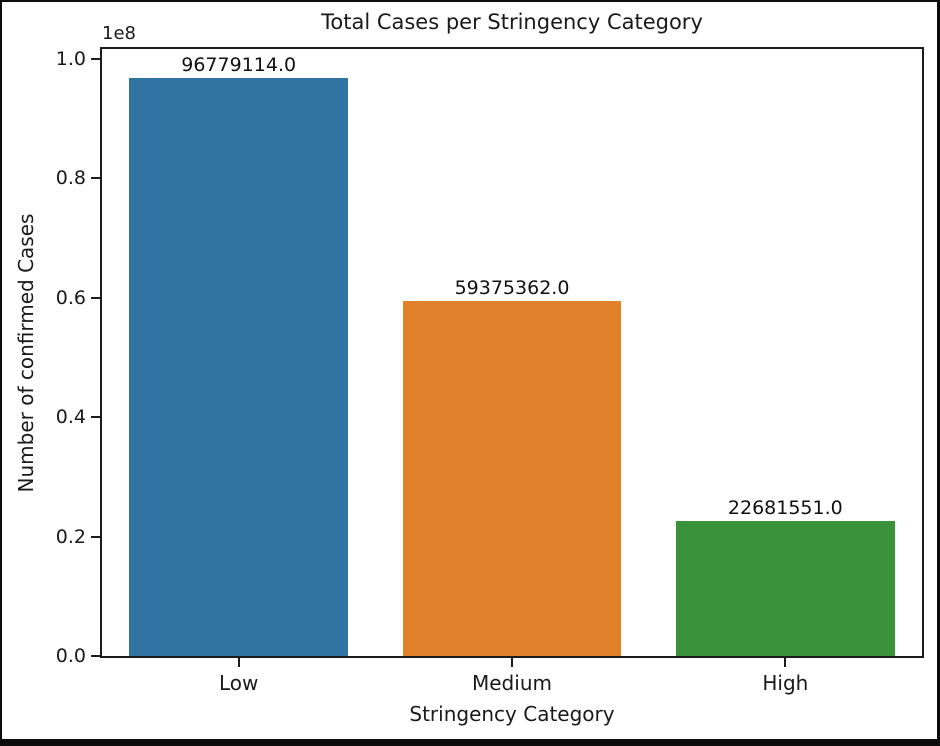 This screenshot has height=746, width=940. Describe the element at coordinates (785, 588) in the screenshot. I see `bar-high` at that location.